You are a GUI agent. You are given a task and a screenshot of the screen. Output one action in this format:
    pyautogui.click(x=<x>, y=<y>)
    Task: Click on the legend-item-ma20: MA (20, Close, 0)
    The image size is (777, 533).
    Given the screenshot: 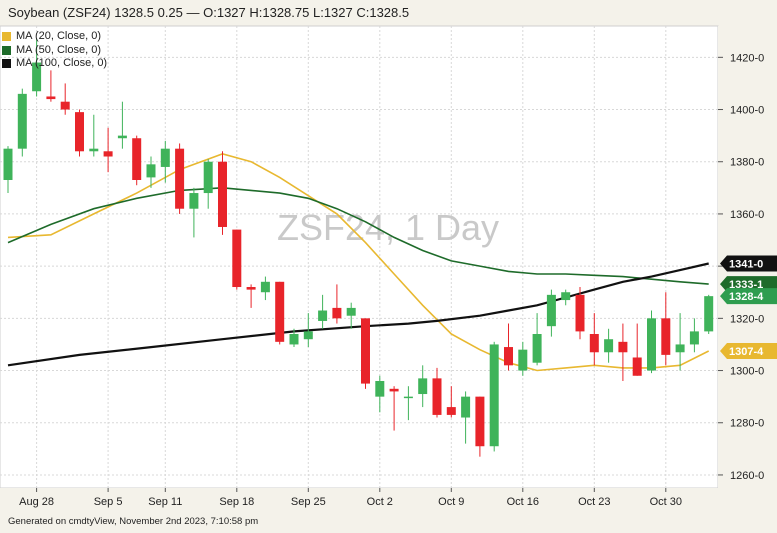 What is the action you would take?
    pyautogui.click(x=54, y=37)
    